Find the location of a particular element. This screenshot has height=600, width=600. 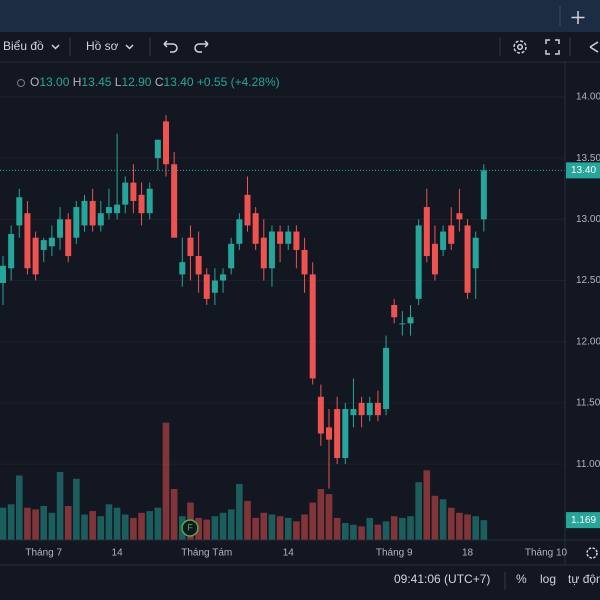

axis-settings-button is located at coordinates (592, 553).